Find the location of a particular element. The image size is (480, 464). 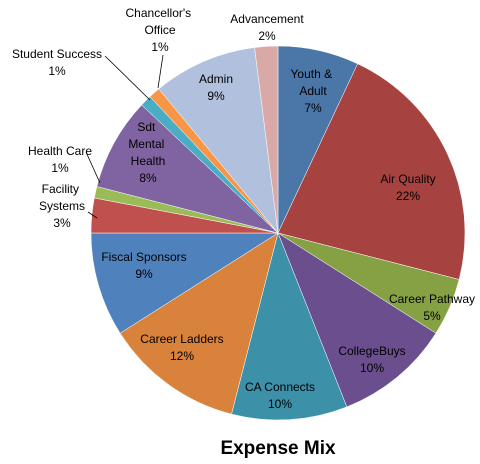

slice-label: Youth & Adult is located at coordinates (313, 82).